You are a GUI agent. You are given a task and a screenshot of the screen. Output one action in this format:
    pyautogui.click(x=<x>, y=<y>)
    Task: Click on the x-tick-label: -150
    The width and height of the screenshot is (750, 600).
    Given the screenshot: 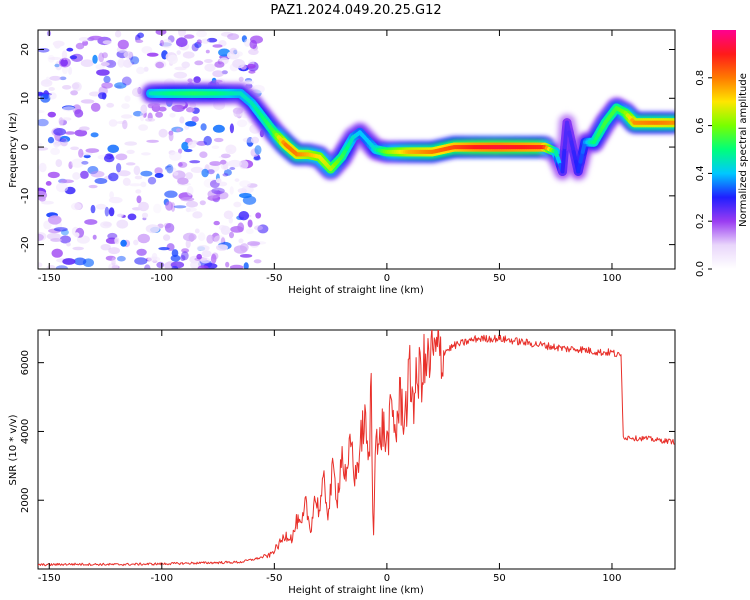 What is the action you would take?
    pyautogui.click(x=49, y=278)
    